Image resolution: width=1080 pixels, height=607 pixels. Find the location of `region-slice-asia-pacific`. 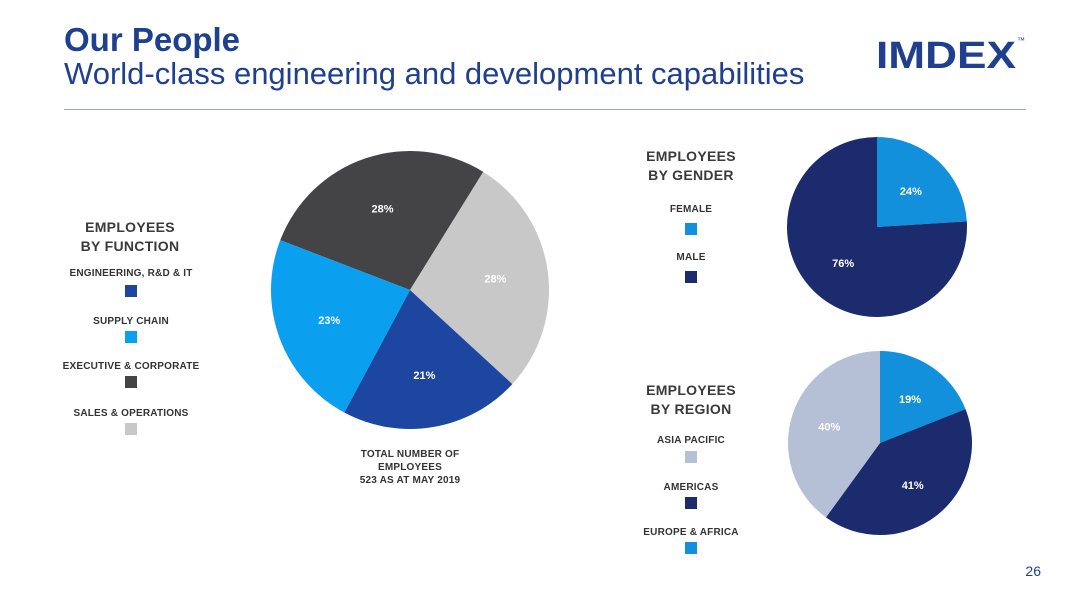

region-slice-asia-pacific is located at coordinates (834, 434).